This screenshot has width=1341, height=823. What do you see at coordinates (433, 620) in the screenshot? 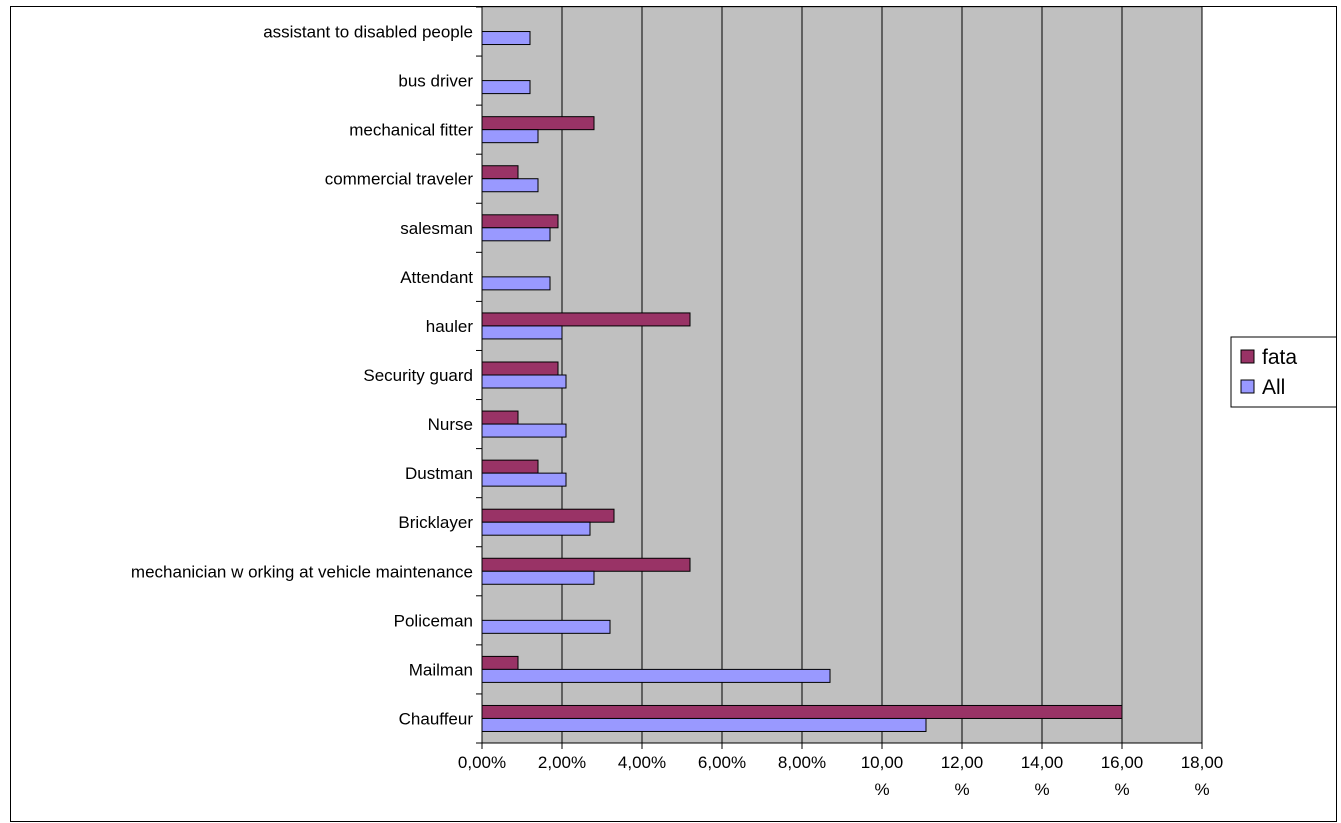
I see `category-label: Policeman` at bounding box center [433, 620].